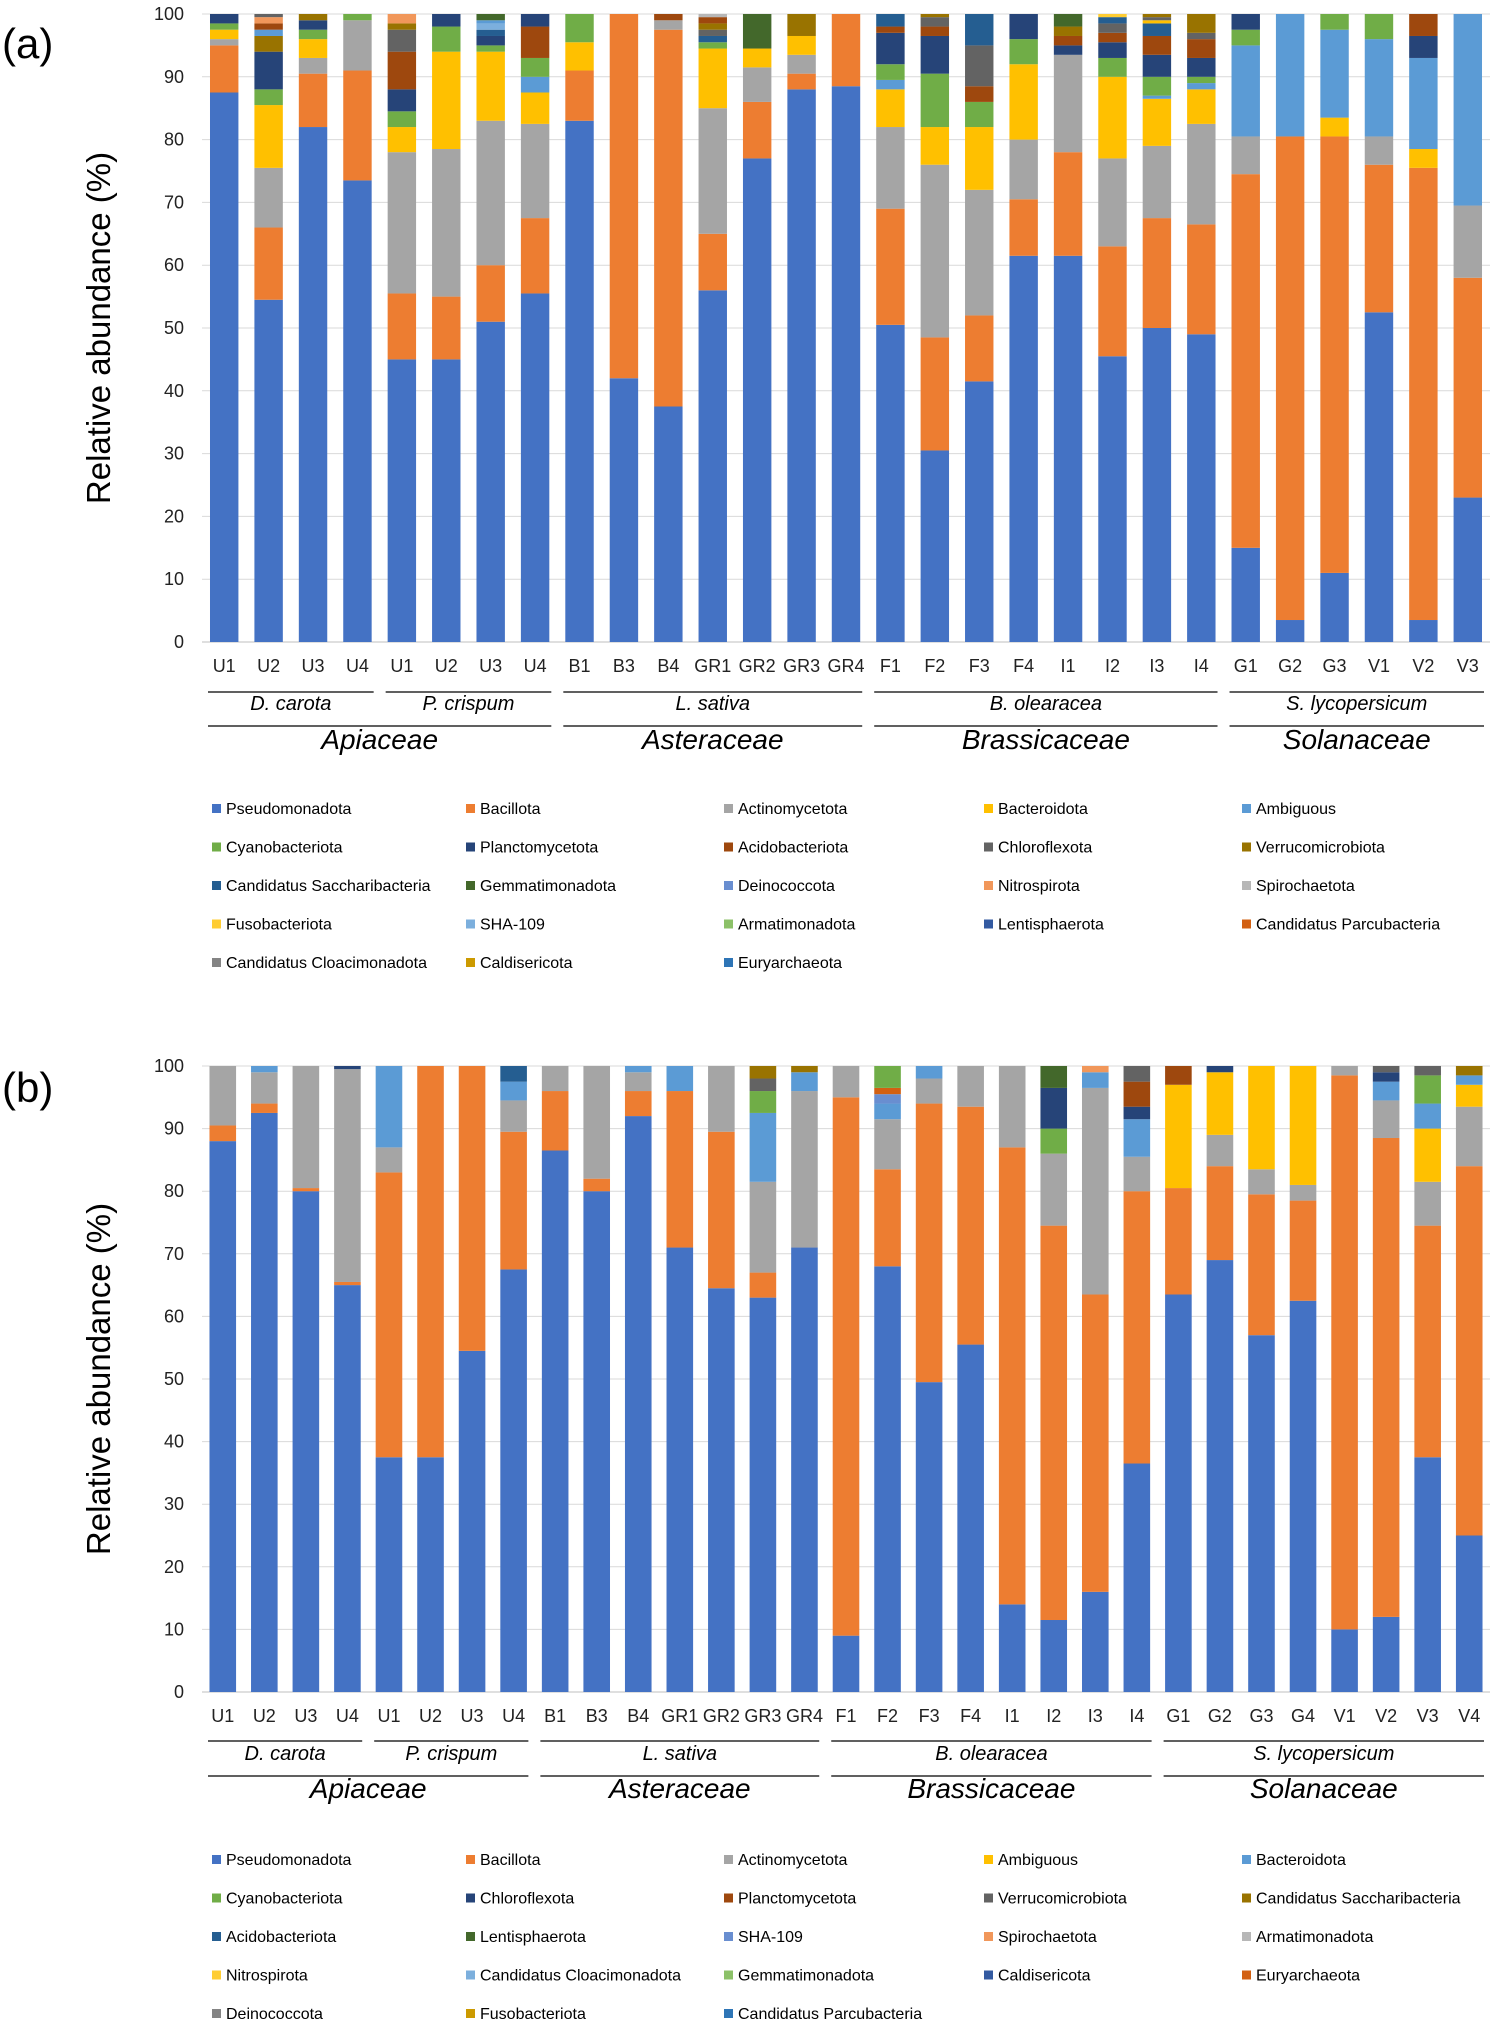  What do you see at coordinates (1220, 1716) in the screenshot?
I see `x-tick-label: G2` at bounding box center [1220, 1716].